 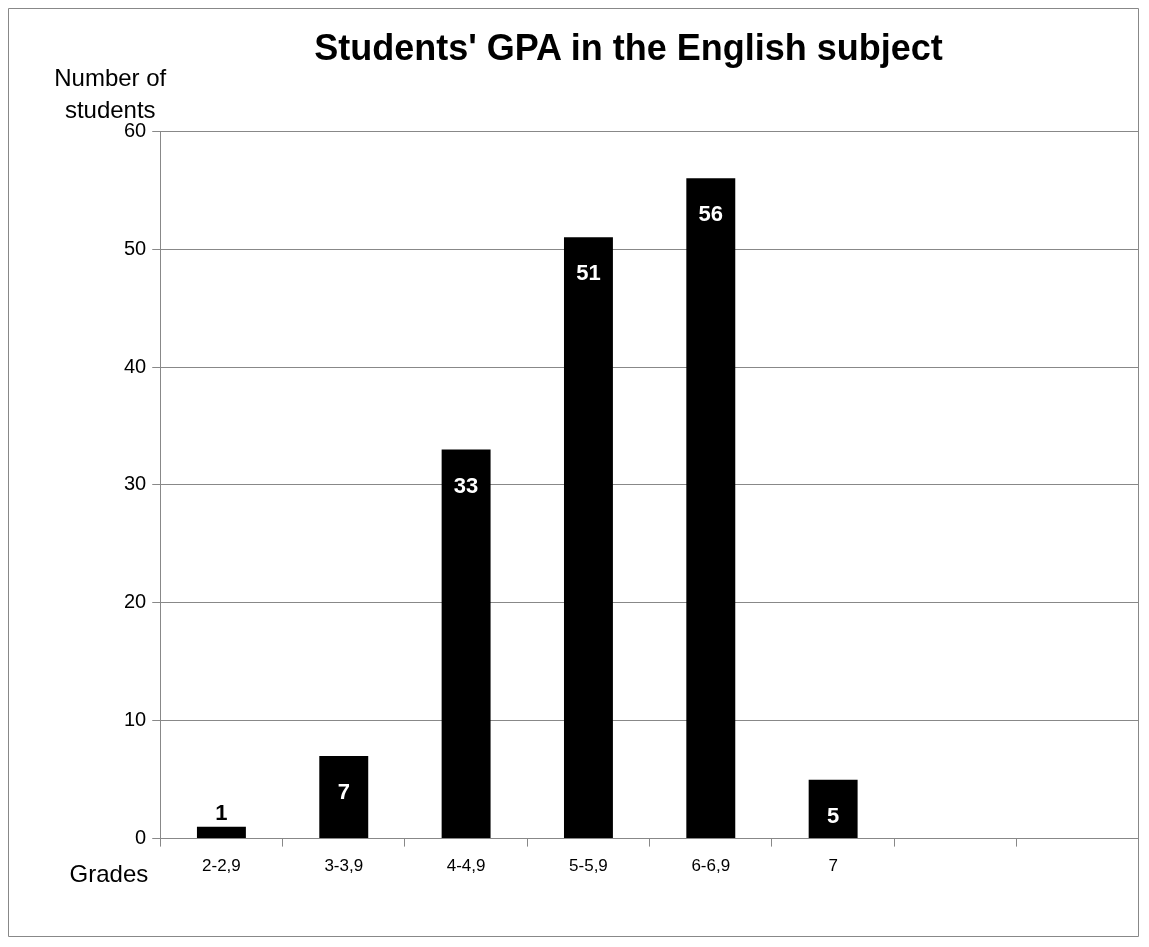 I want to click on data-label: 51, so click(x=588, y=273).